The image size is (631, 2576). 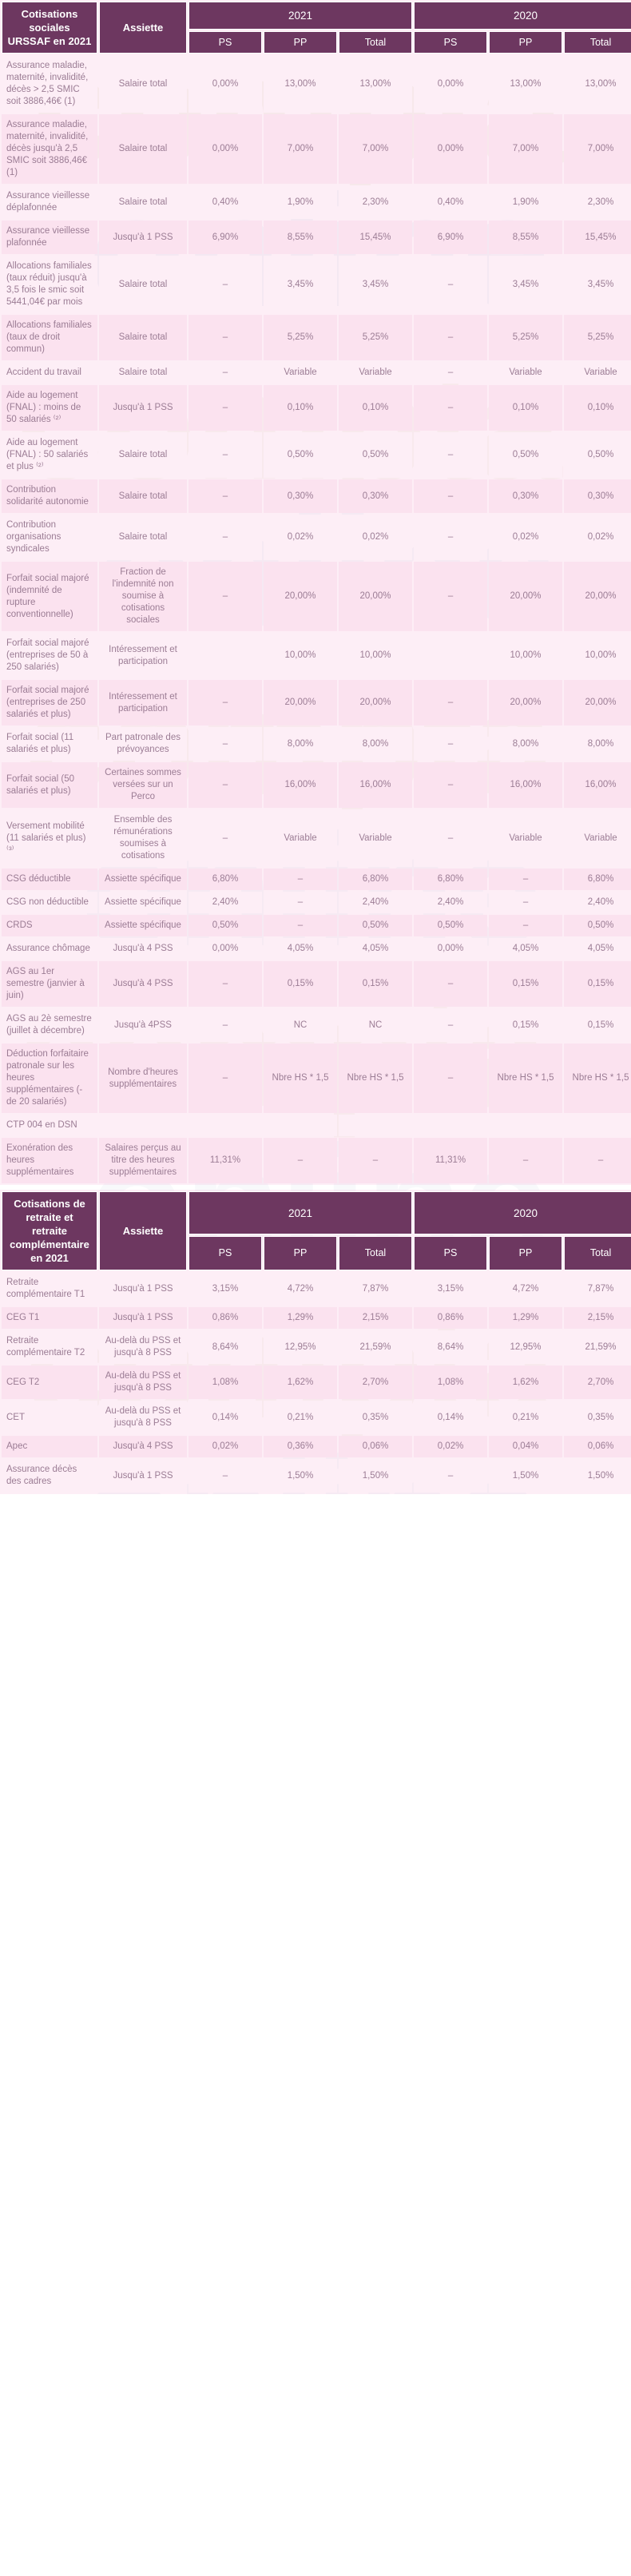 What do you see at coordinates (49, 1347) in the screenshot?
I see `row-label: Retraite complémentaire T2` at bounding box center [49, 1347].